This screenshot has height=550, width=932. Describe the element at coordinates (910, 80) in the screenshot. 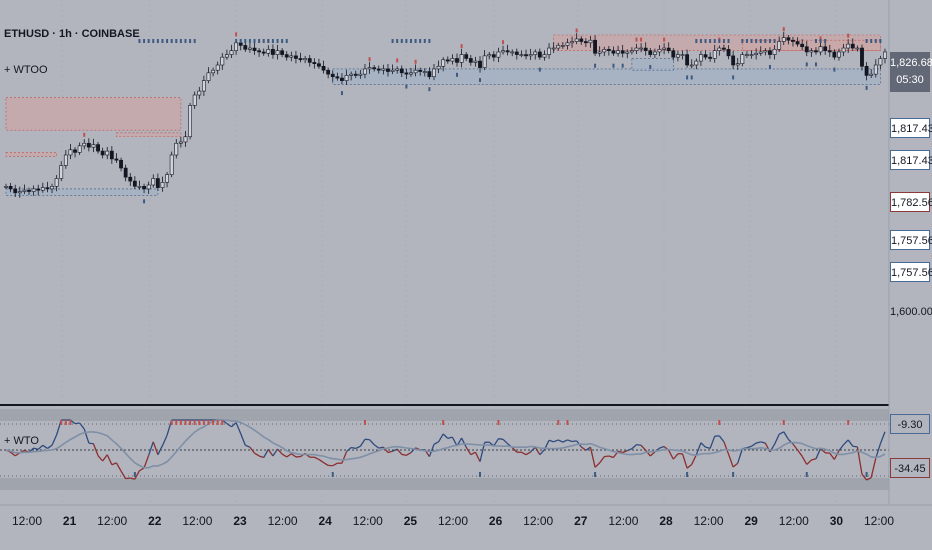

I see `countdown-value: 05:30` at that location.